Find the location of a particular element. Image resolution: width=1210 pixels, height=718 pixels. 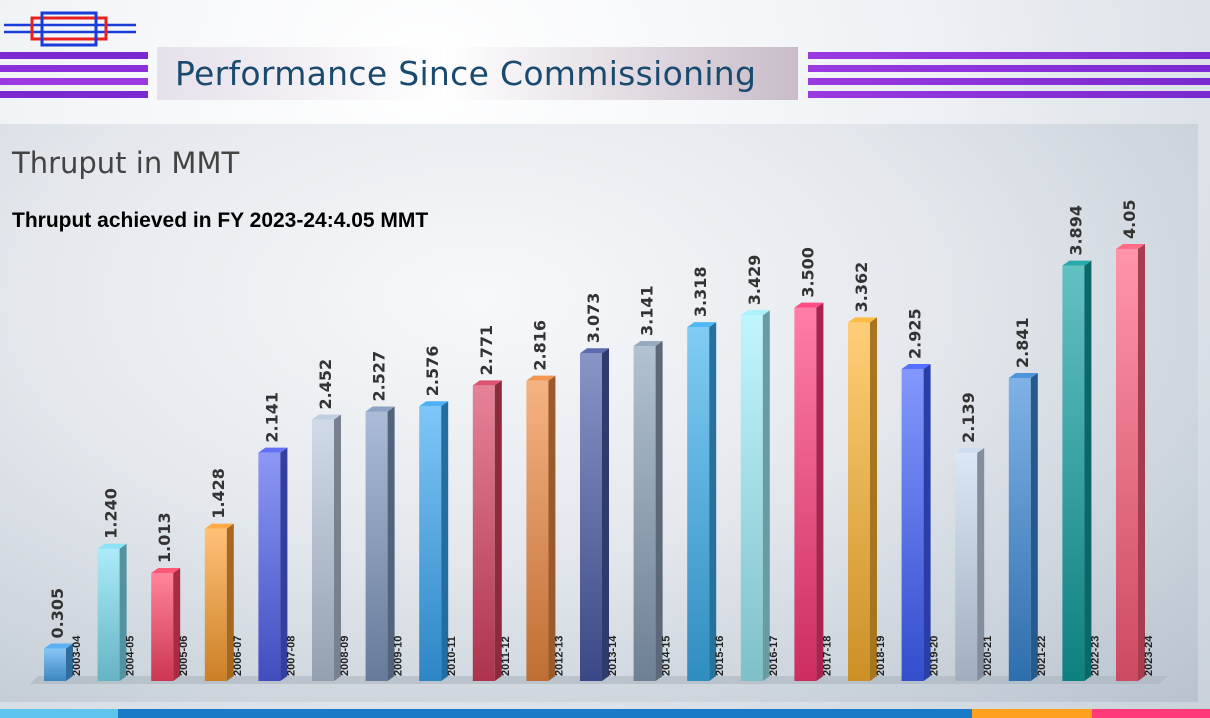

category-label: 2015-16 is located at coordinates (720, 656).